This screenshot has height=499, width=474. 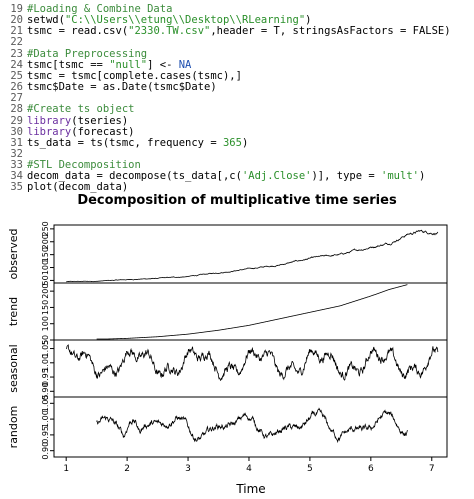 I want to click on x-tick-label: 4, so click(x=249, y=469).